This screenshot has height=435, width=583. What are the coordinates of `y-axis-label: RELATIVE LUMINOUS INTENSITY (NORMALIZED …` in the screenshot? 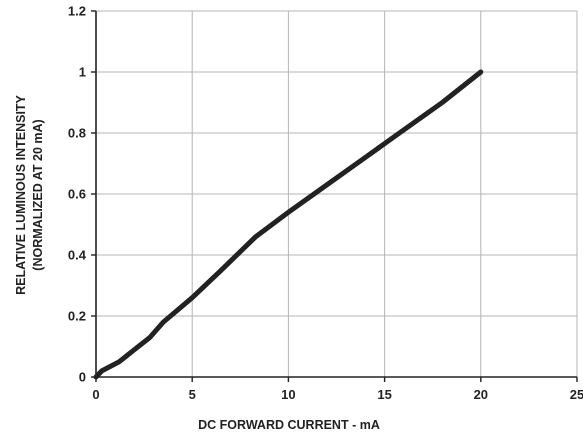 It's located at (29, 194).